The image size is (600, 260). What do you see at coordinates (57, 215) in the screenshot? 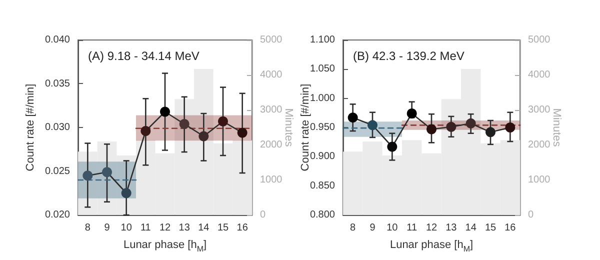
I see `y-tick-label: 0.020` at bounding box center [57, 215].